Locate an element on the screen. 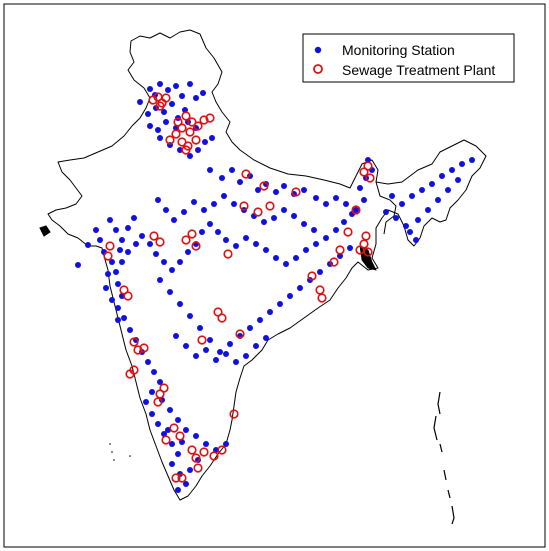 Image resolution: width=549 pixels, height=551 pixels. legend-stp-symbol is located at coordinates (318, 69).